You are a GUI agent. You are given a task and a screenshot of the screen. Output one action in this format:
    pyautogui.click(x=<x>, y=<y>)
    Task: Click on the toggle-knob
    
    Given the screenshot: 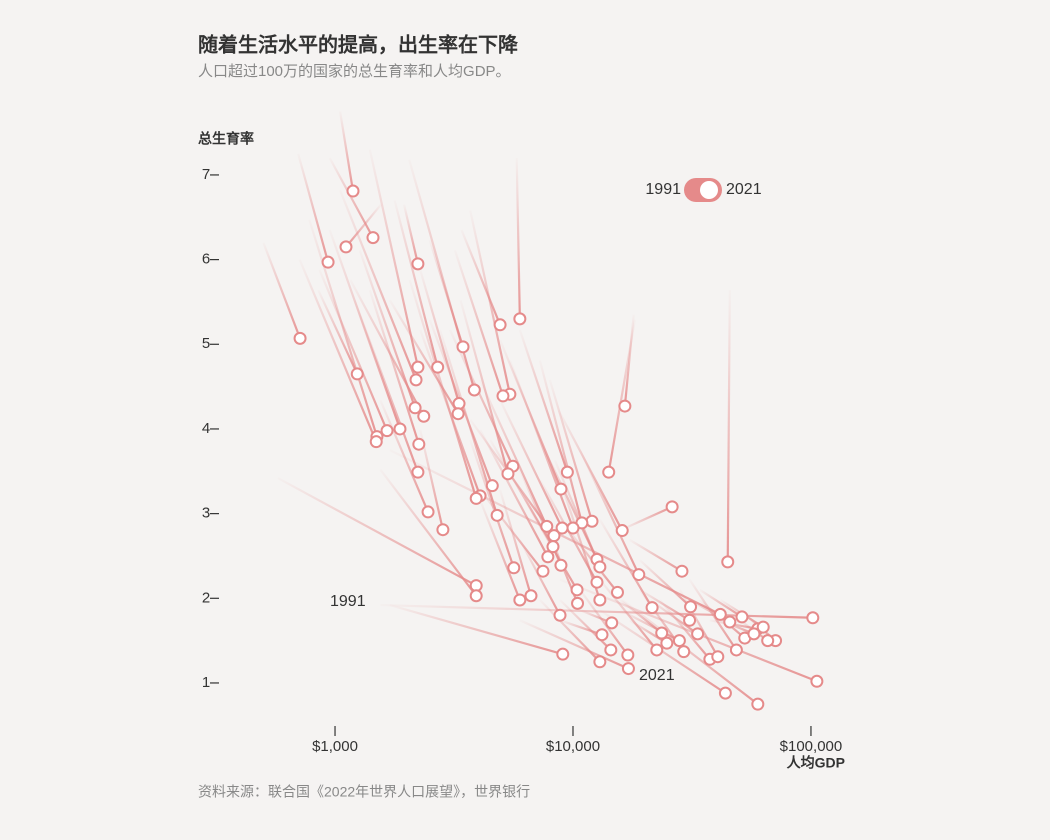 What is the action you would take?
    pyautogui.click(x=709, y=190)
    